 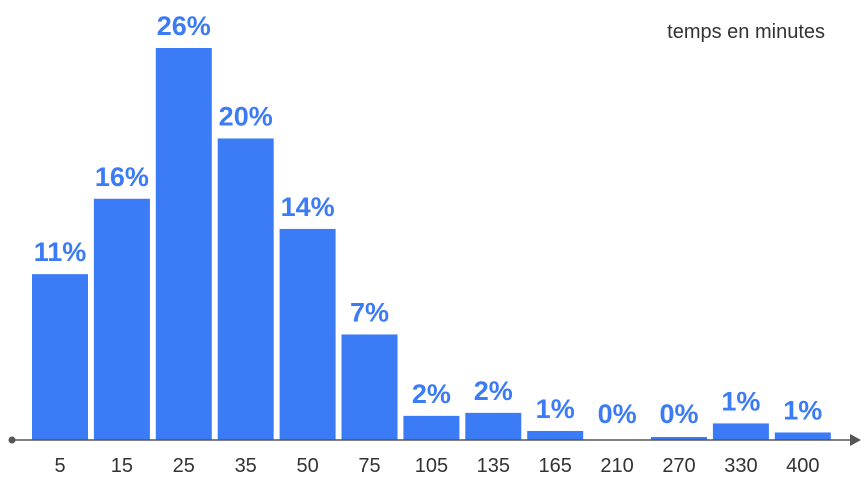 What do you see at coordinates (184, 26) in the screenshot?
I see `value-label-25: 26%` at bounding box center [184, 26].